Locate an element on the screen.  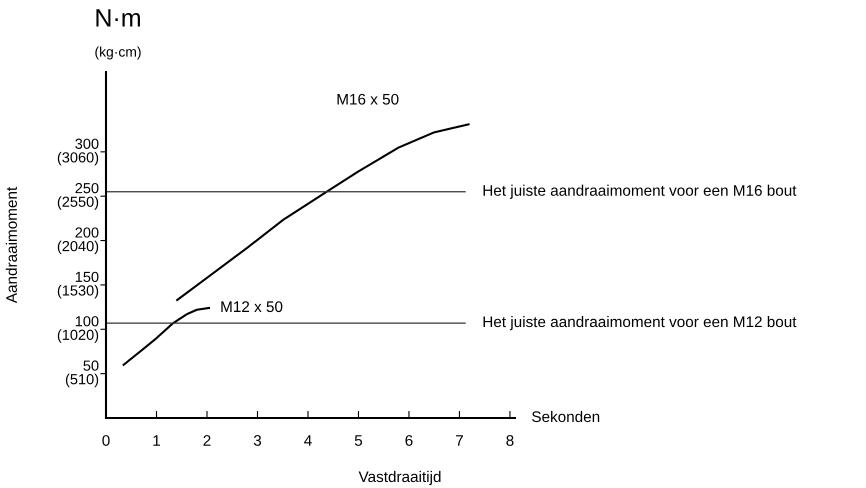
x-tick-label: 0 is located at coordinates (106, 440).